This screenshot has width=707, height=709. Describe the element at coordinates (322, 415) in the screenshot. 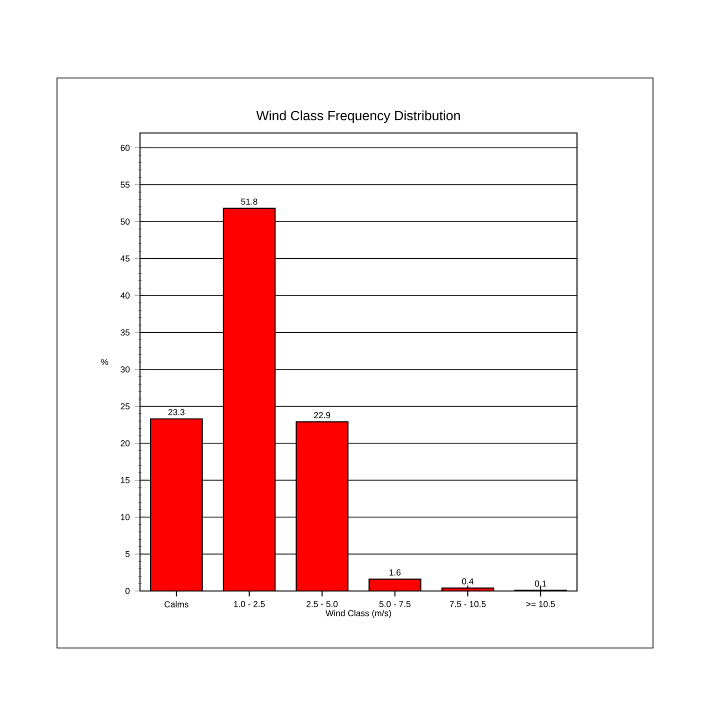

I see `data-label: 22.9` at that location.